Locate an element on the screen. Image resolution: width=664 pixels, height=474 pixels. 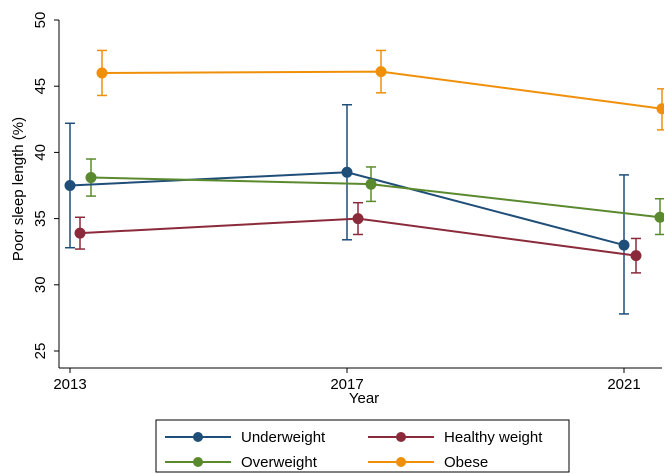
y-tick-label: 35 is located at coordinates (40, 218).